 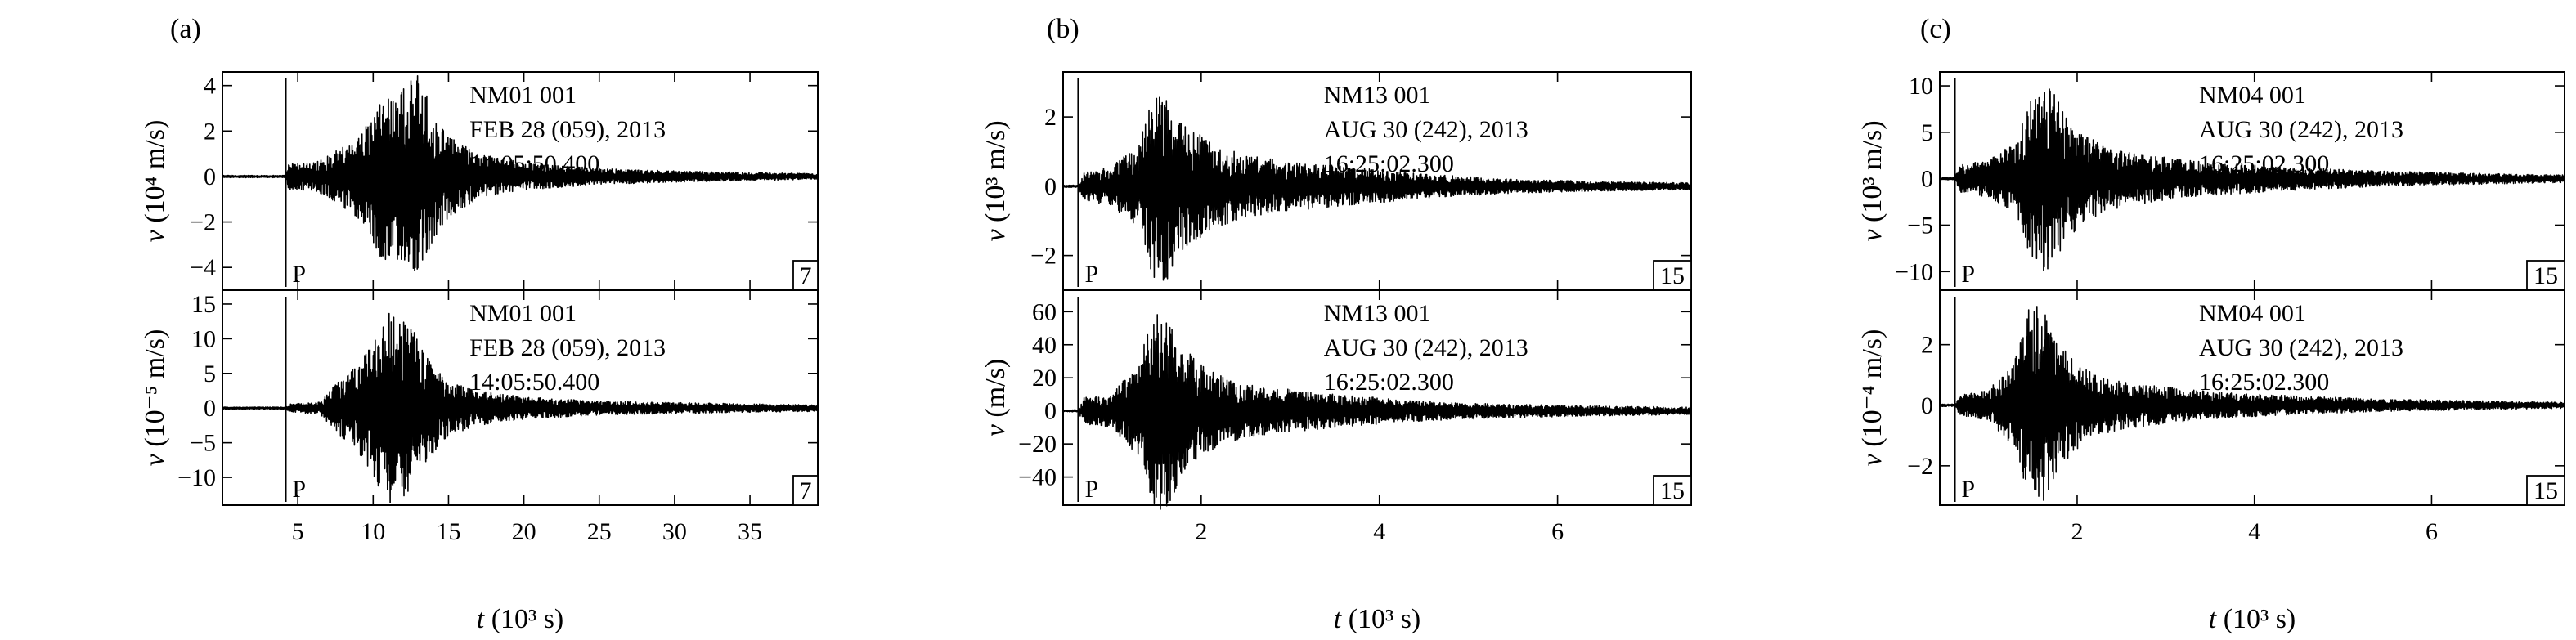 What do you see at coordinates (203, 304) in the screenshot?
I see `y-tick-label: 15` at bounding box center [203, 304].